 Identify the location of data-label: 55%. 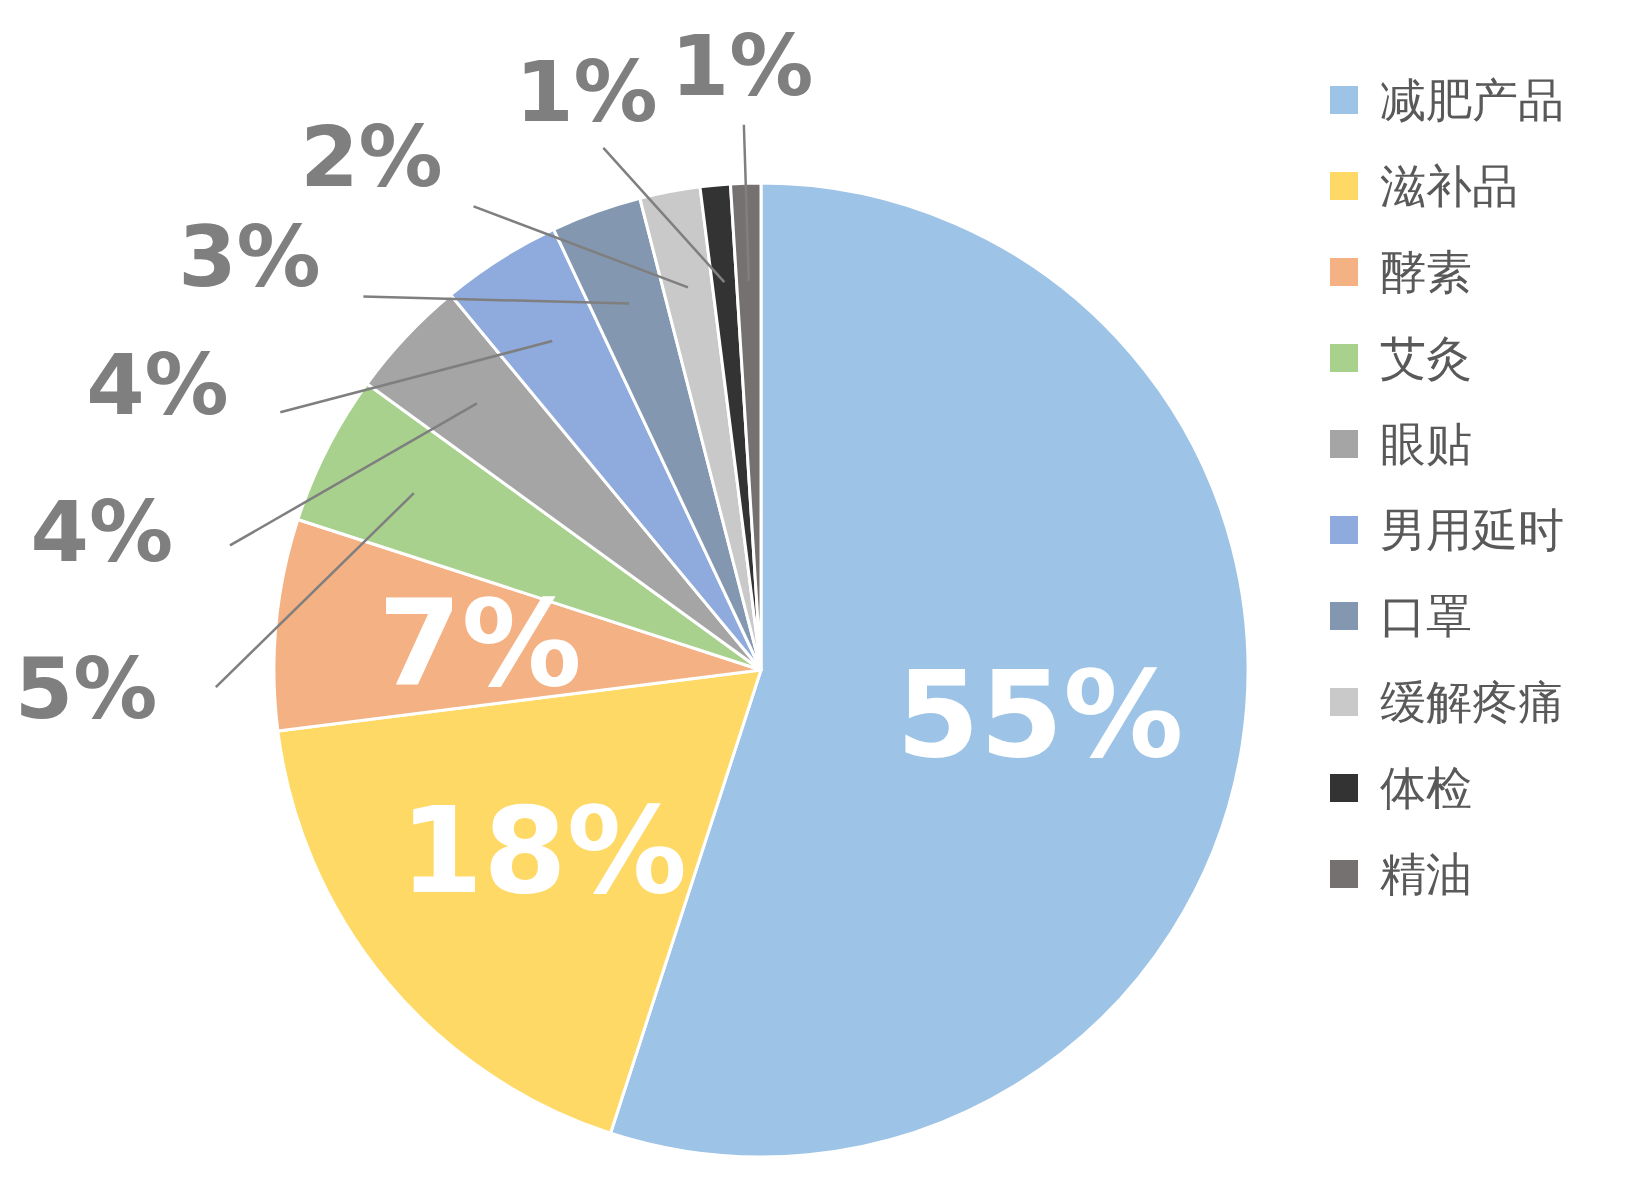
(1040, 714).